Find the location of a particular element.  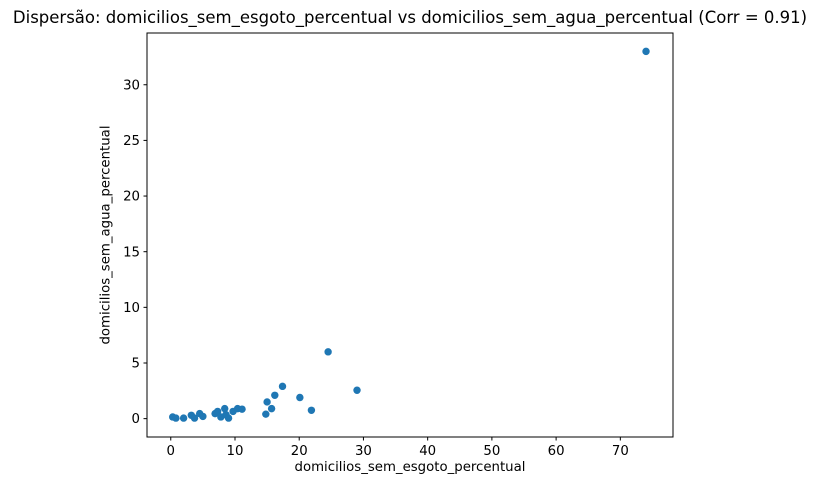

y-tick-label: 15 is located at coordinates (131, 252).